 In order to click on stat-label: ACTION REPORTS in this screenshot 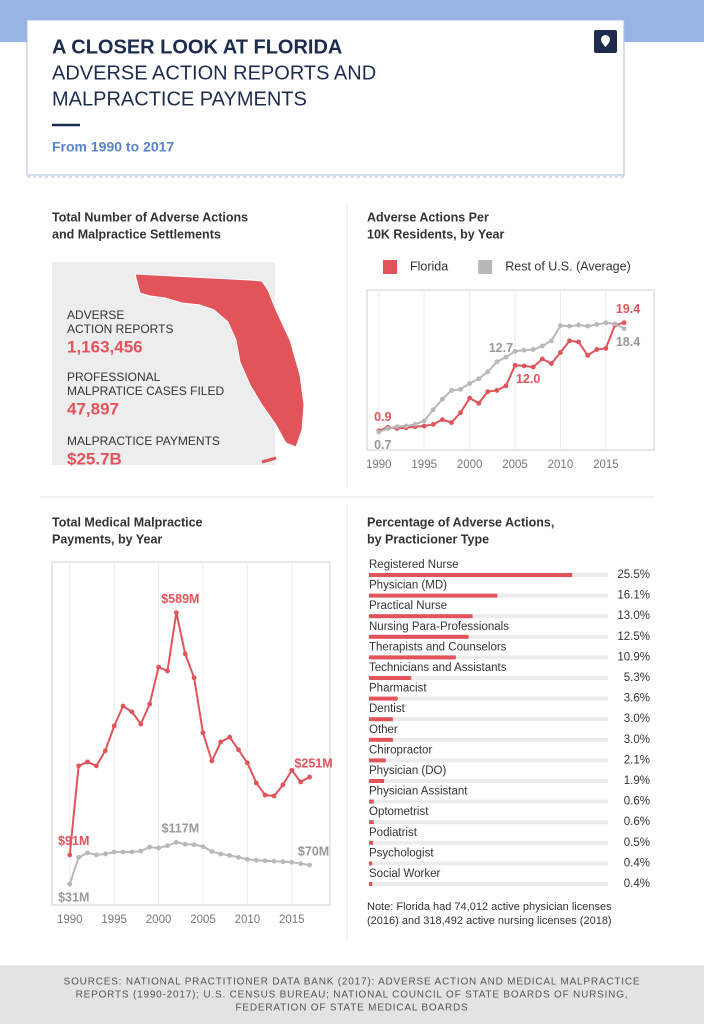, I will do `click(120, 329)`.